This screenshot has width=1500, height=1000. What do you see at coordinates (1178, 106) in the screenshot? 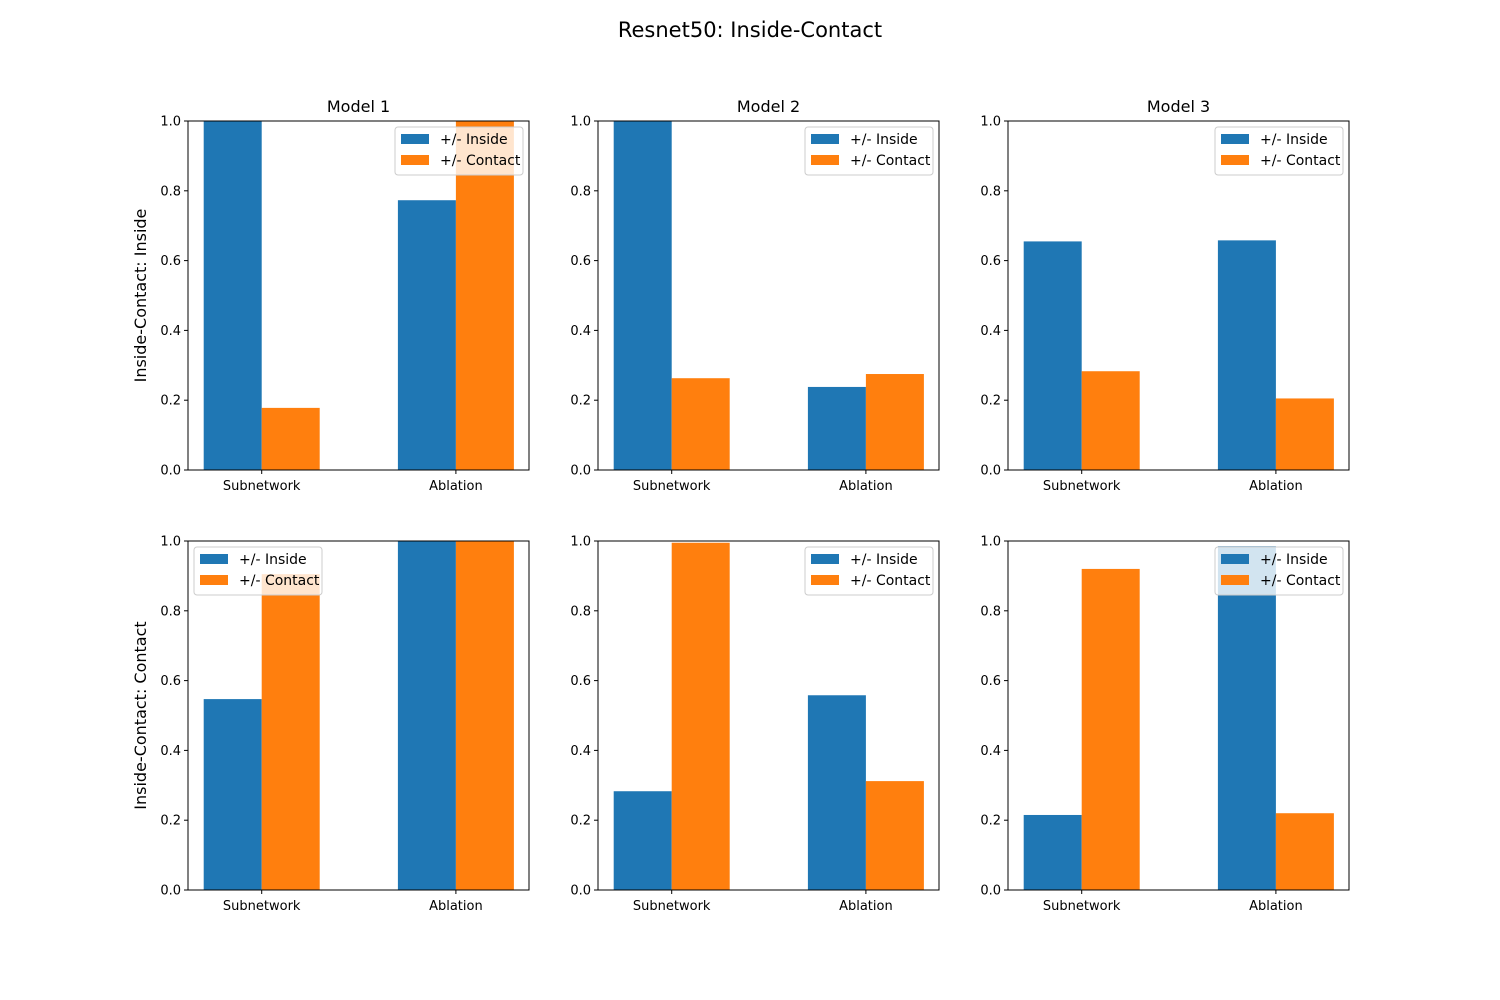
I see `panel-title: Model 3` at bounding box center [1178, 106].